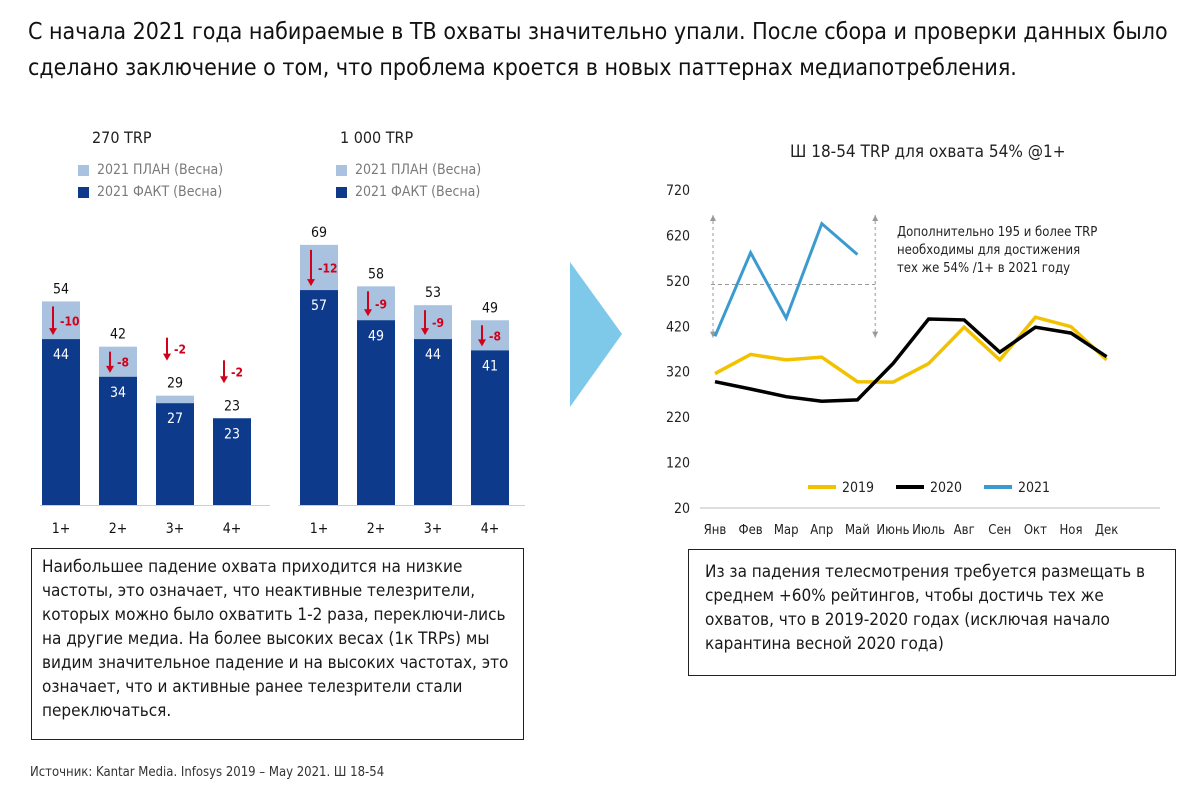 Image resolution: width=1200 pixels, height=799 pixels. What do you see at coordinates (1034, 488) in the screenshot?
I see `legend-label: 2021` at bounding box center [1034, 488].